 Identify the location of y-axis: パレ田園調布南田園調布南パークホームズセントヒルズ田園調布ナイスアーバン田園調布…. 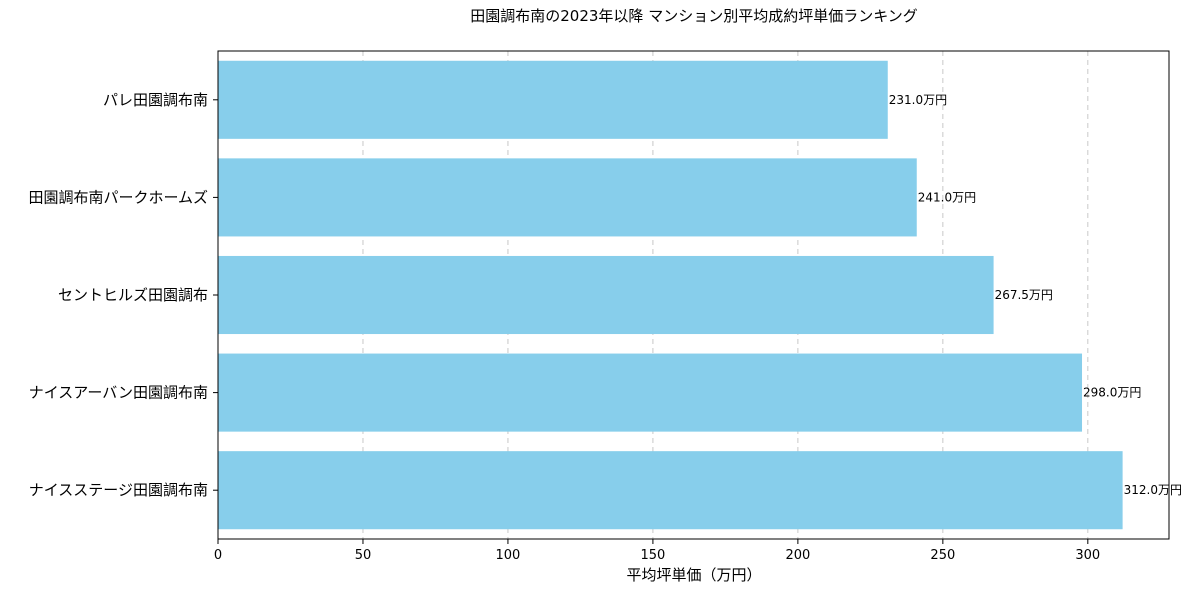
(123, 295).